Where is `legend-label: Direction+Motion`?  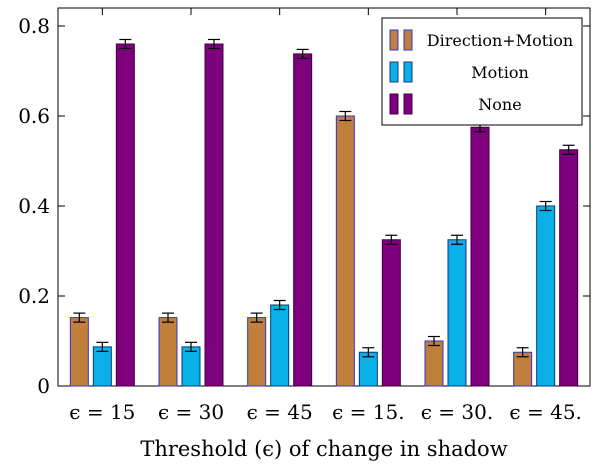 legend-label: Direction+Motion is located at coordinates (500, 40).